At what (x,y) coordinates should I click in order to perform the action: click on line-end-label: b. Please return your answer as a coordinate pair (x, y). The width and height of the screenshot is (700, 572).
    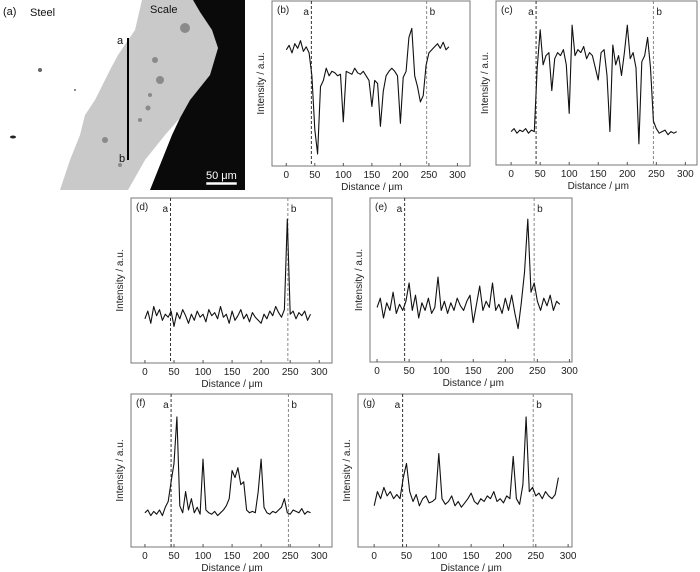
    Looking at the image, I should click on (122, 159).